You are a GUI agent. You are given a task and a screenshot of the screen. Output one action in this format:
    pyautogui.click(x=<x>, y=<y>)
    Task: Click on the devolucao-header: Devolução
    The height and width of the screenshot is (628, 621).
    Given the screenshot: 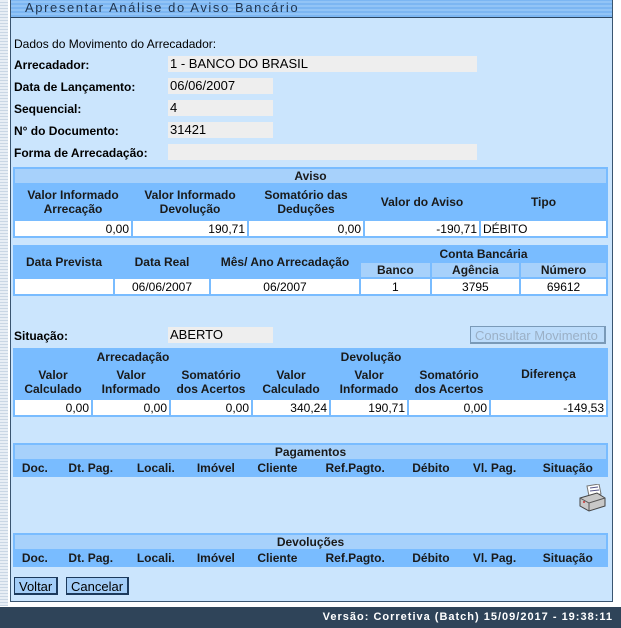 What is the action you would take?
    pyautogui.click(x=371, y=357)
    